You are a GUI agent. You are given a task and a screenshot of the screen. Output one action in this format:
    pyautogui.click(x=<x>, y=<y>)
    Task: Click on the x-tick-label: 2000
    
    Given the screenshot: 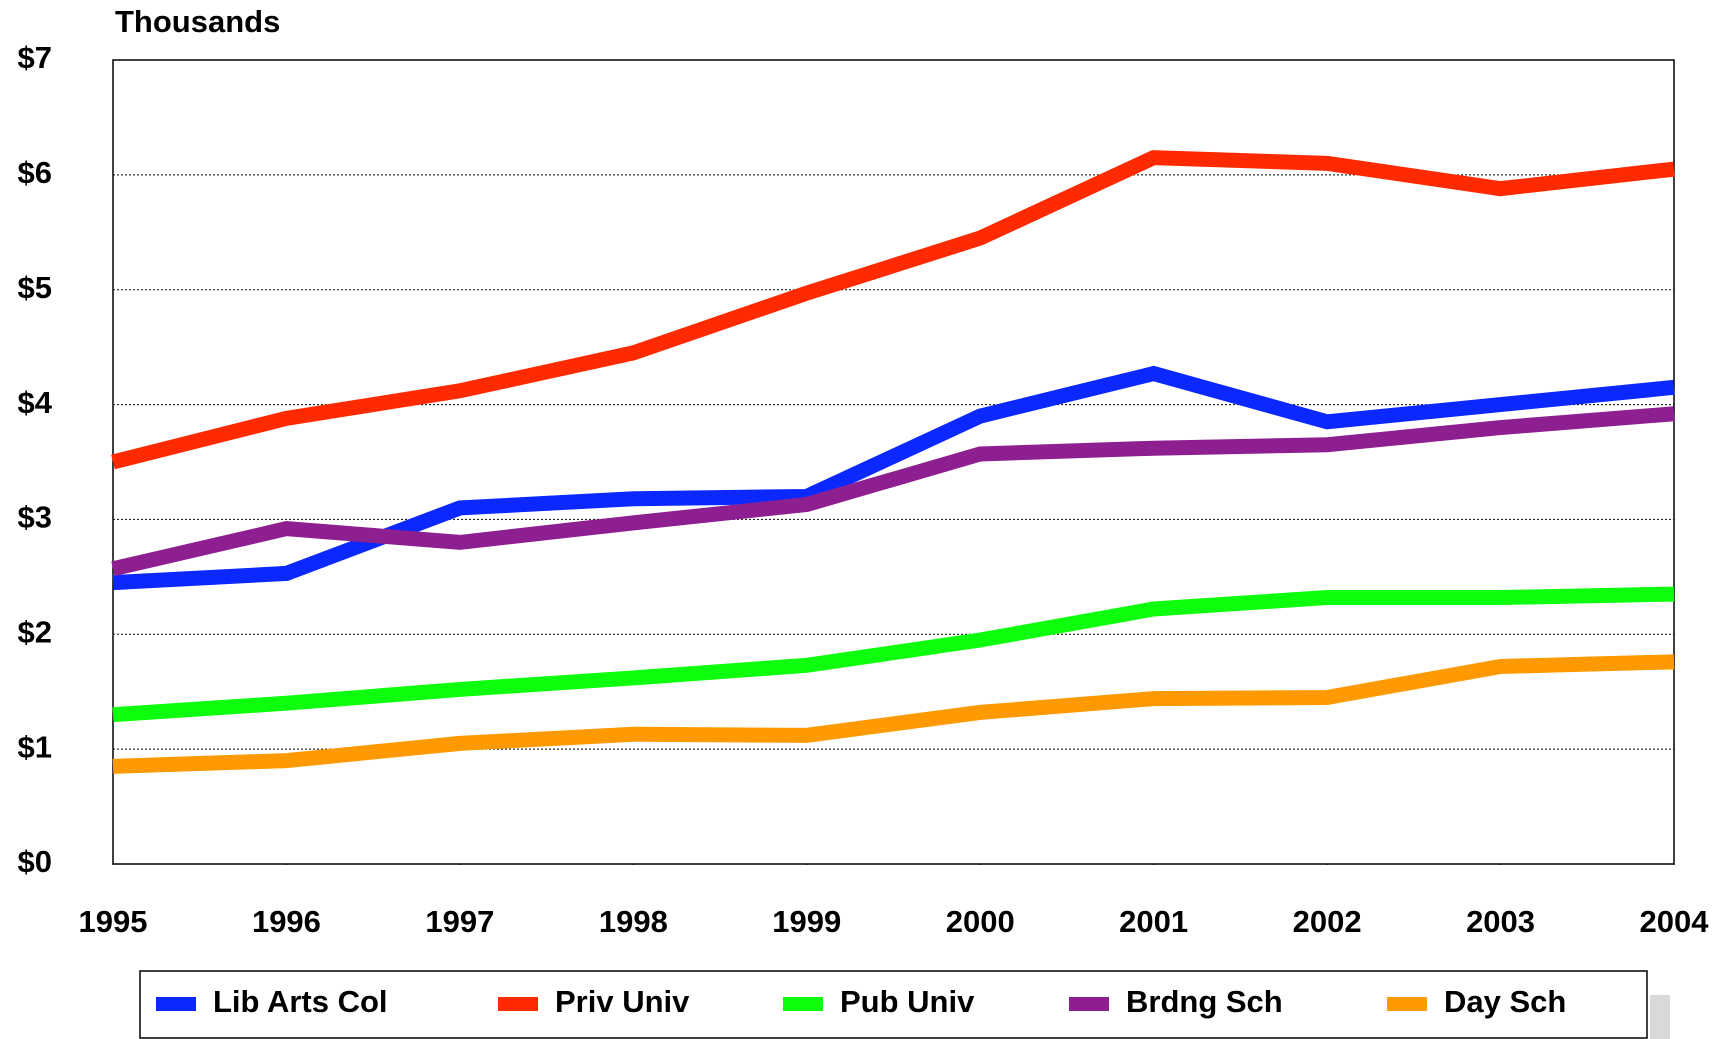 What is the action you would take?
    pyautogui.click(x=980, y=921)
    